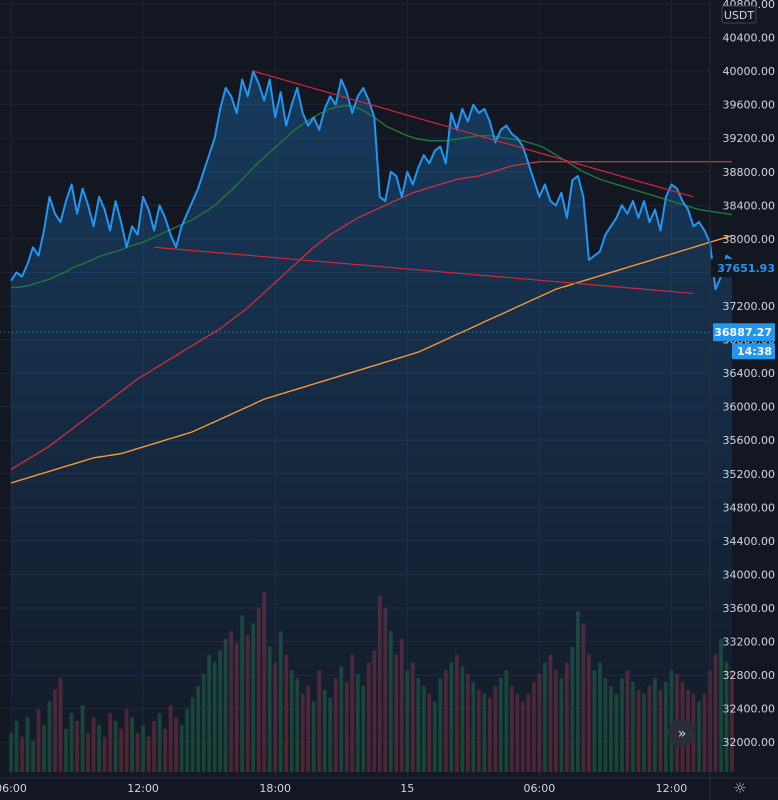 The image size is (778, 800). I want to click on x-tick-label: 15, so click(407, 788).